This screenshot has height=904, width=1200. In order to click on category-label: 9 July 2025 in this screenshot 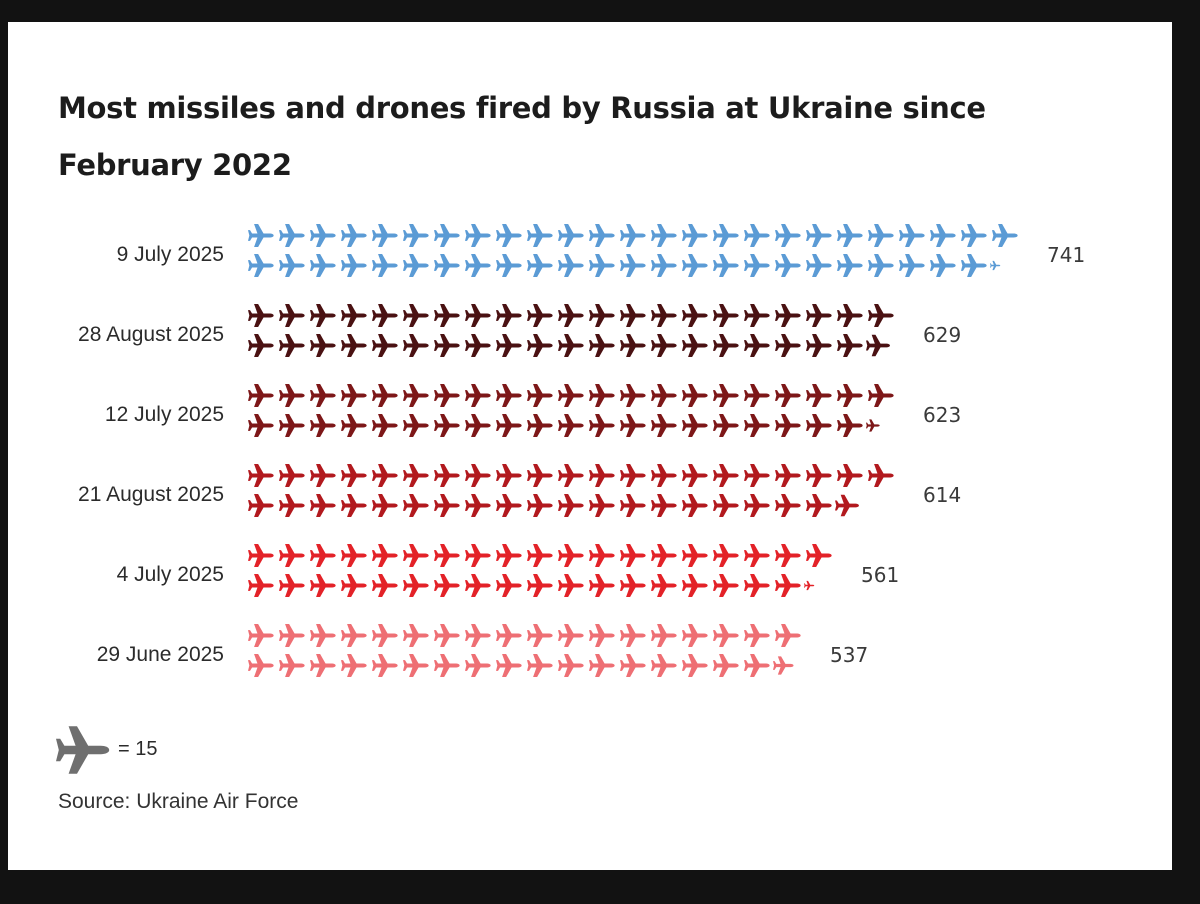, I will do `click(170, 254)`.